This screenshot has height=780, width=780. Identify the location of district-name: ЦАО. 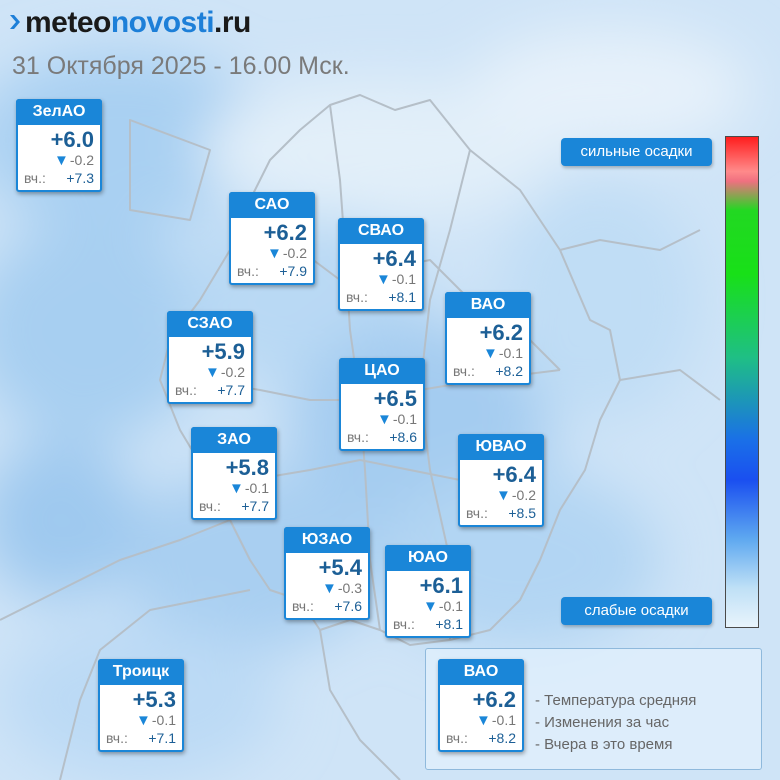
(382, 371).